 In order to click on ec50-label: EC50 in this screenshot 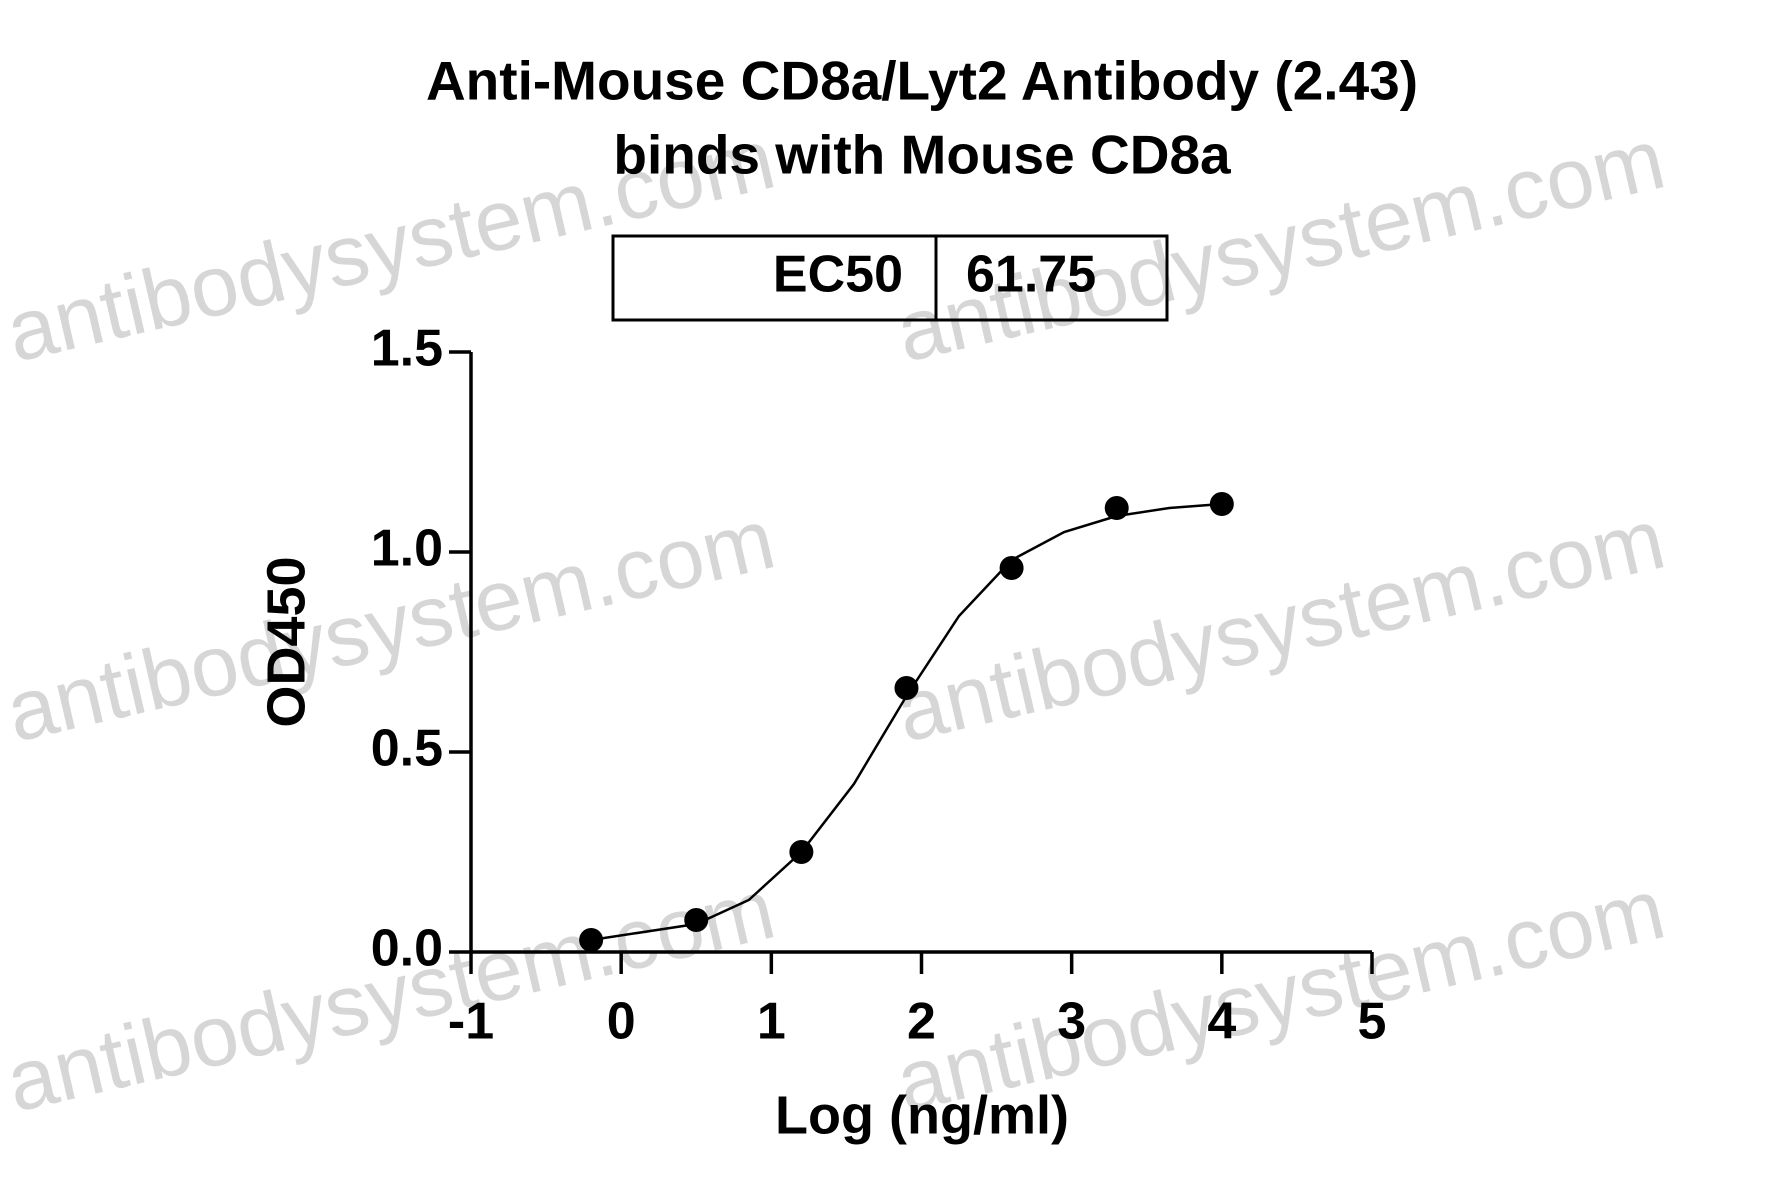, I will do `click(838, 275)`.